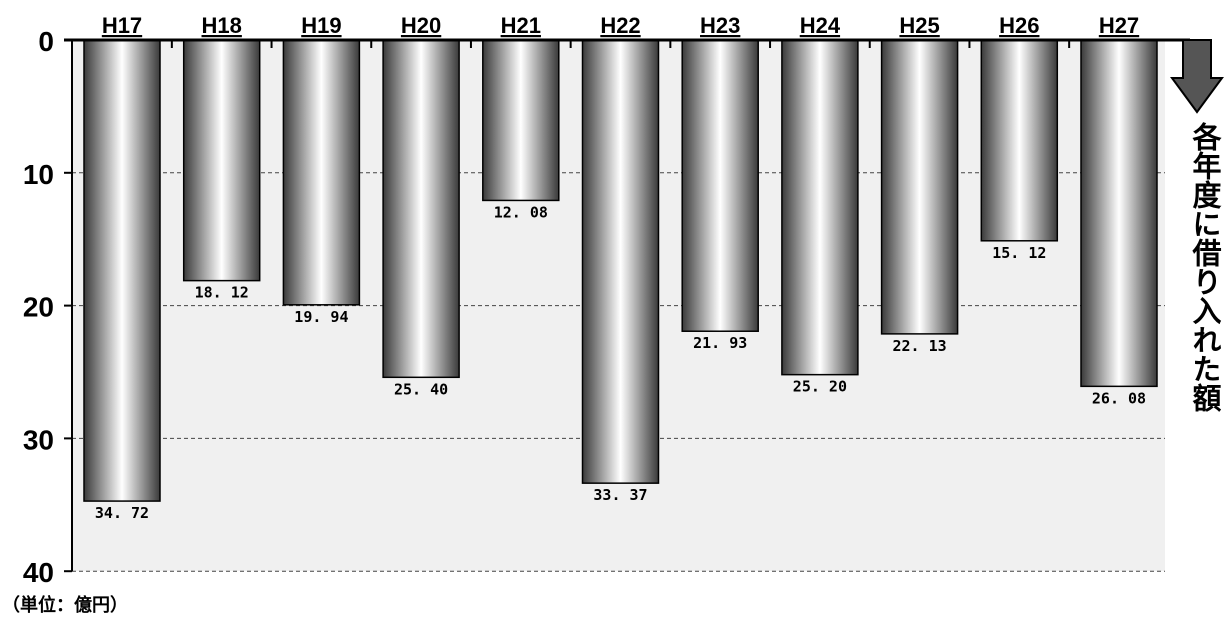  What do you see at coordinates (620, 25) in the screenshot?
I see `category-label: H22` at bounding box center [620, 25].